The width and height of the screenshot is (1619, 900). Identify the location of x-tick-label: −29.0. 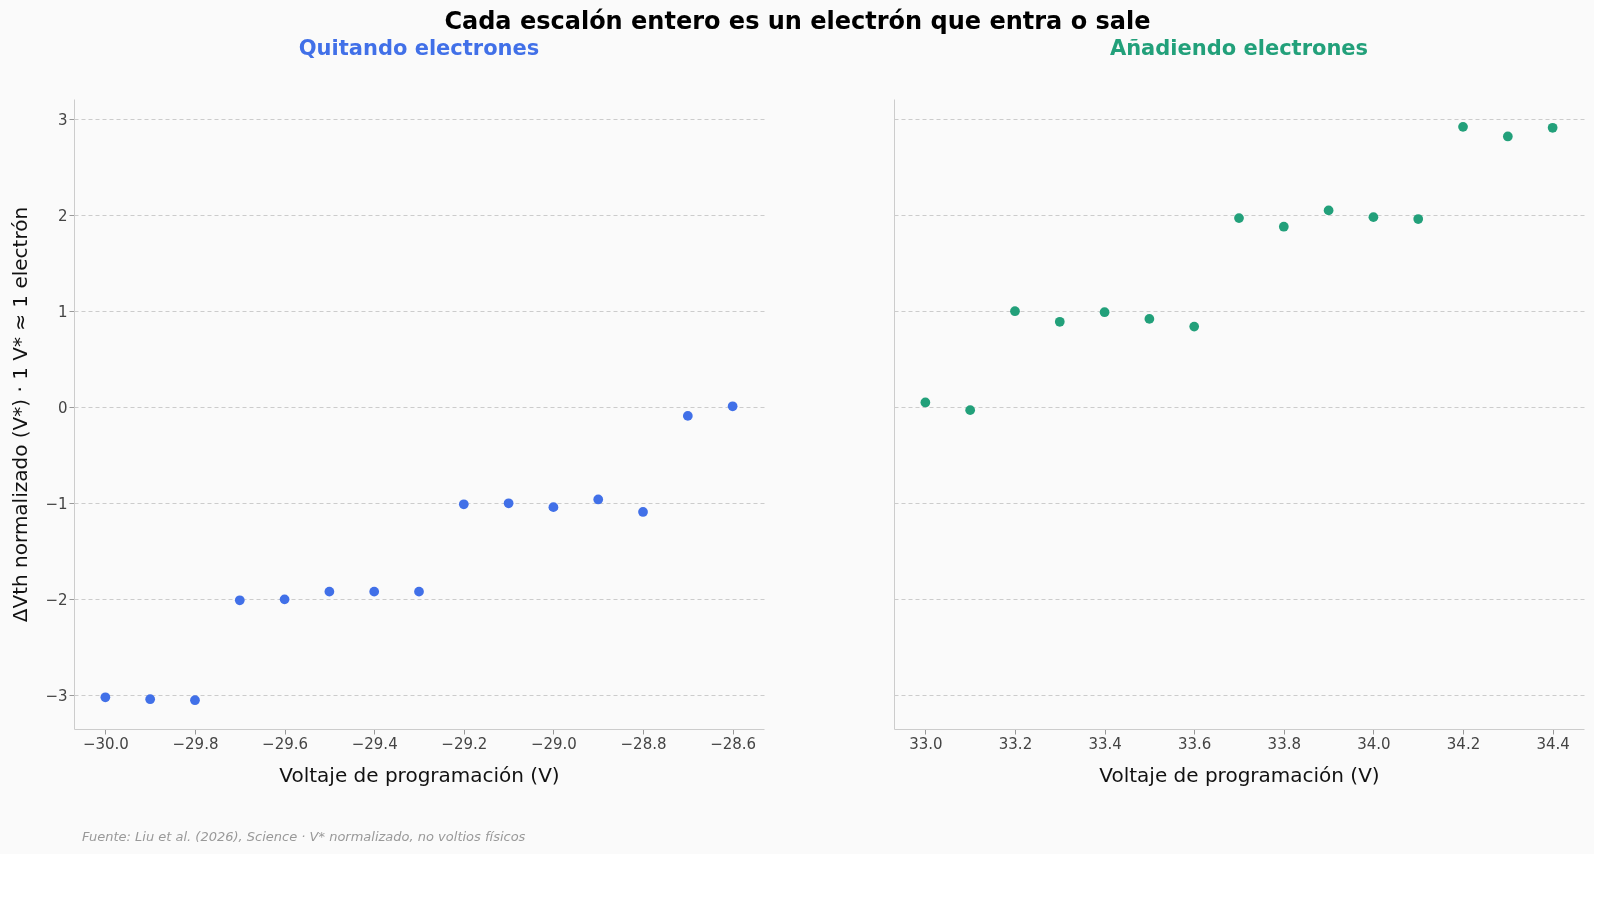
(553, 743).